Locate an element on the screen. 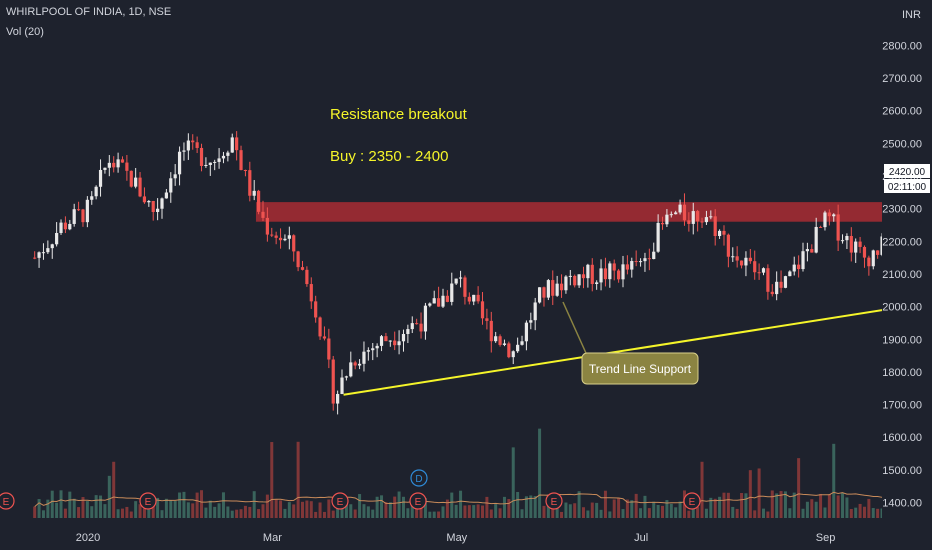  event-marker-circle is located at coordinates (419, 478).